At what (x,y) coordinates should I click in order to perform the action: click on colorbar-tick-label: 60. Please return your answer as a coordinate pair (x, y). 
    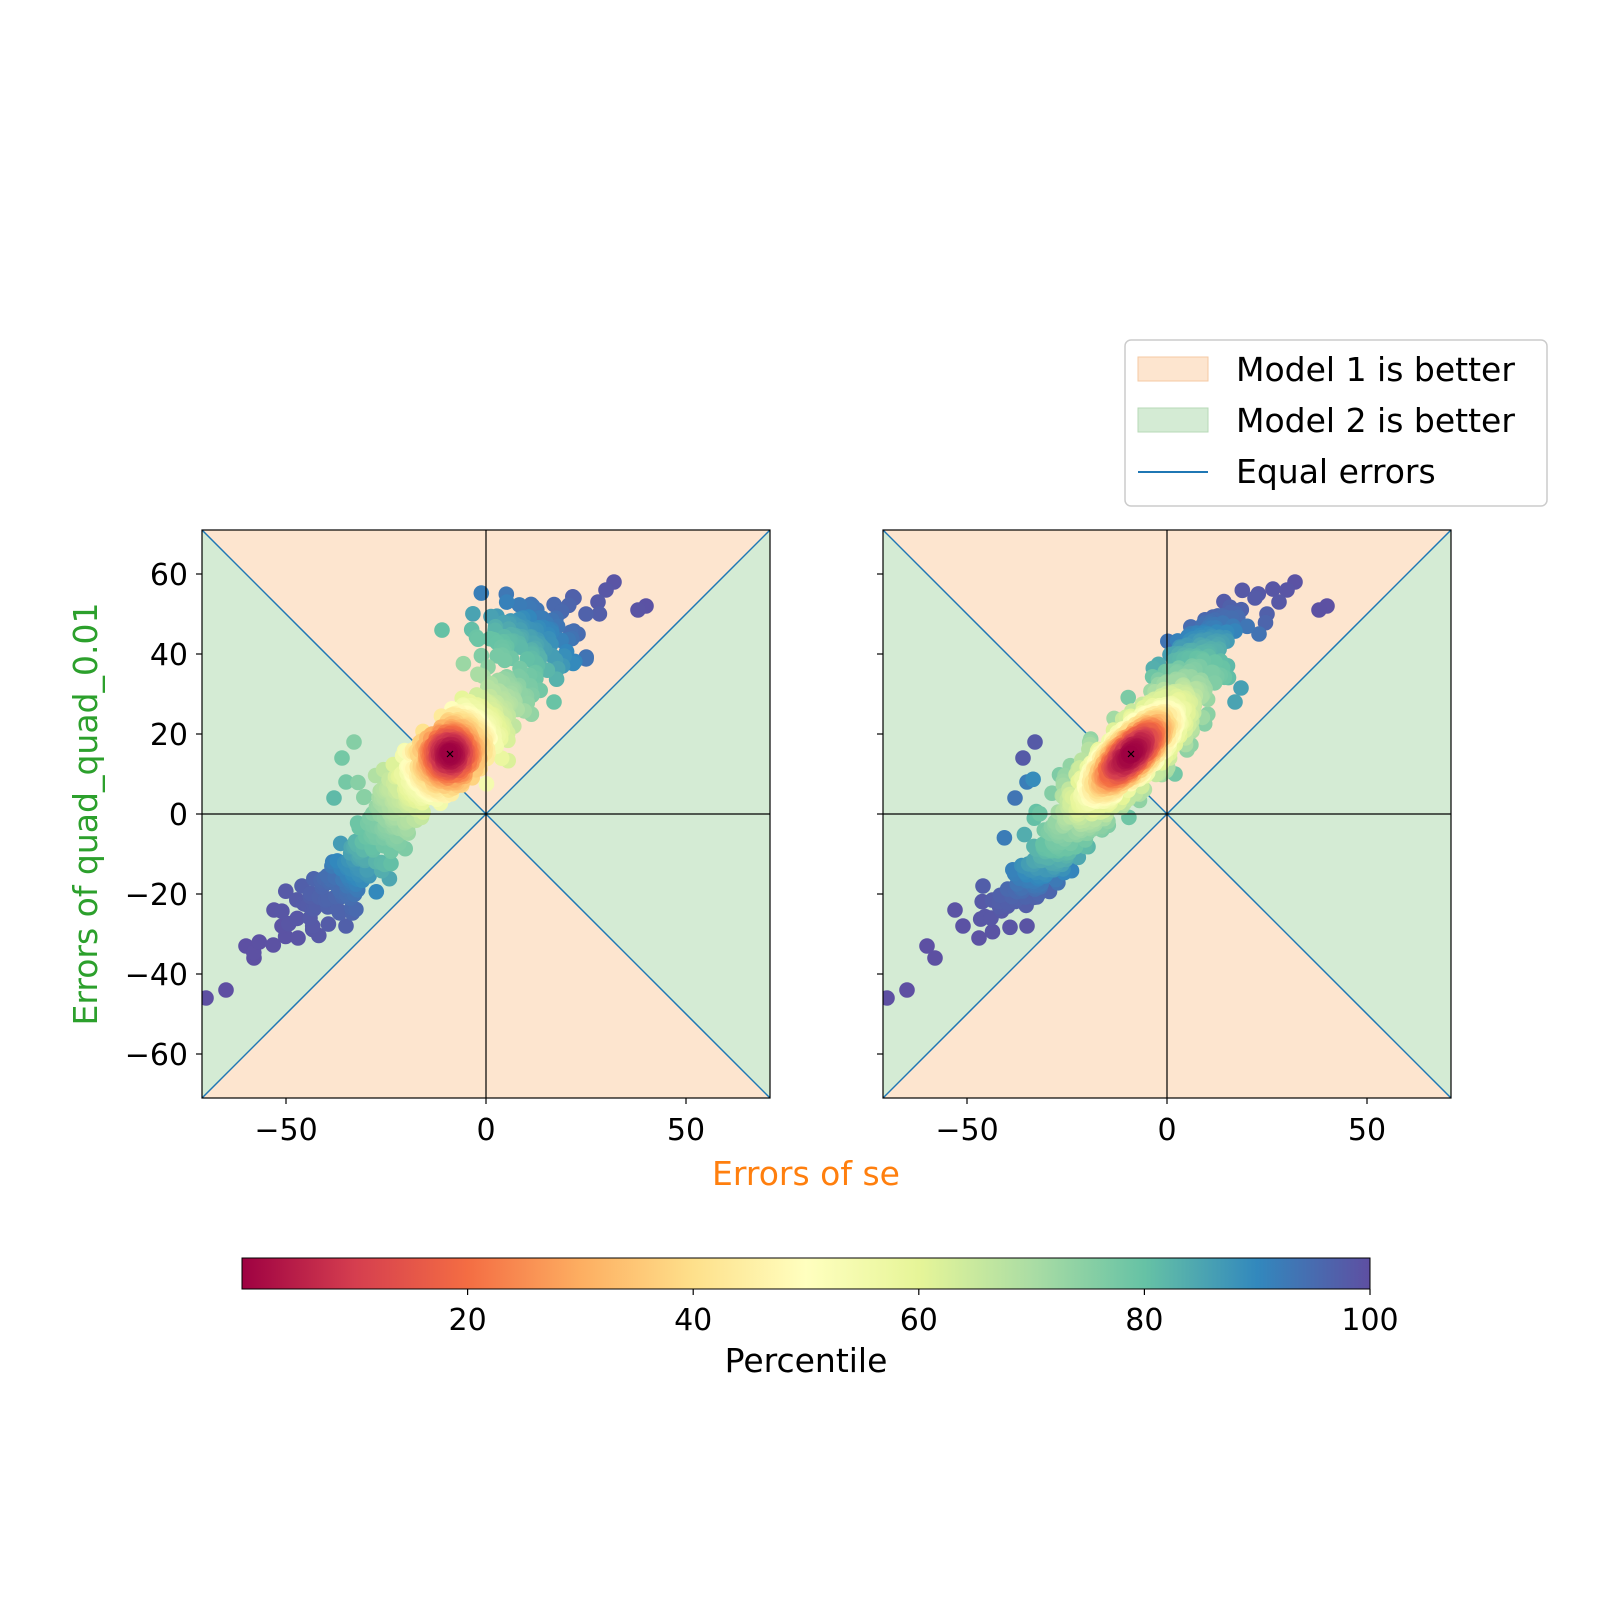
    Looking at the image, I should click on (919, 1320).